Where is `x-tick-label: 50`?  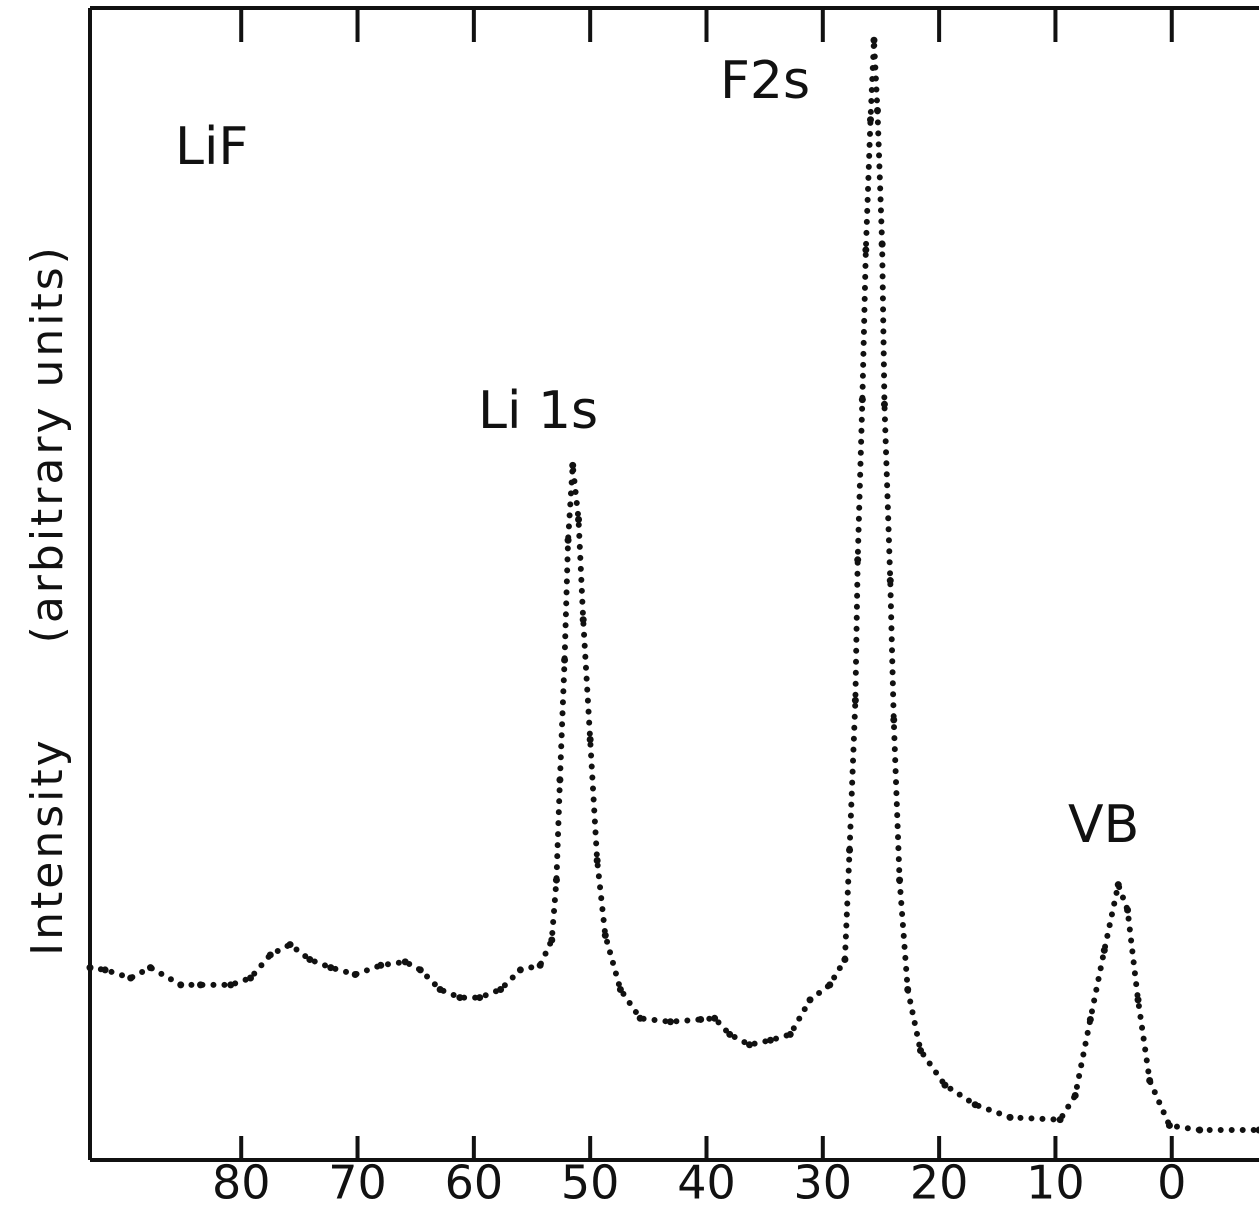
x-tick-label: 50 is located at coordinates (590, 1181).